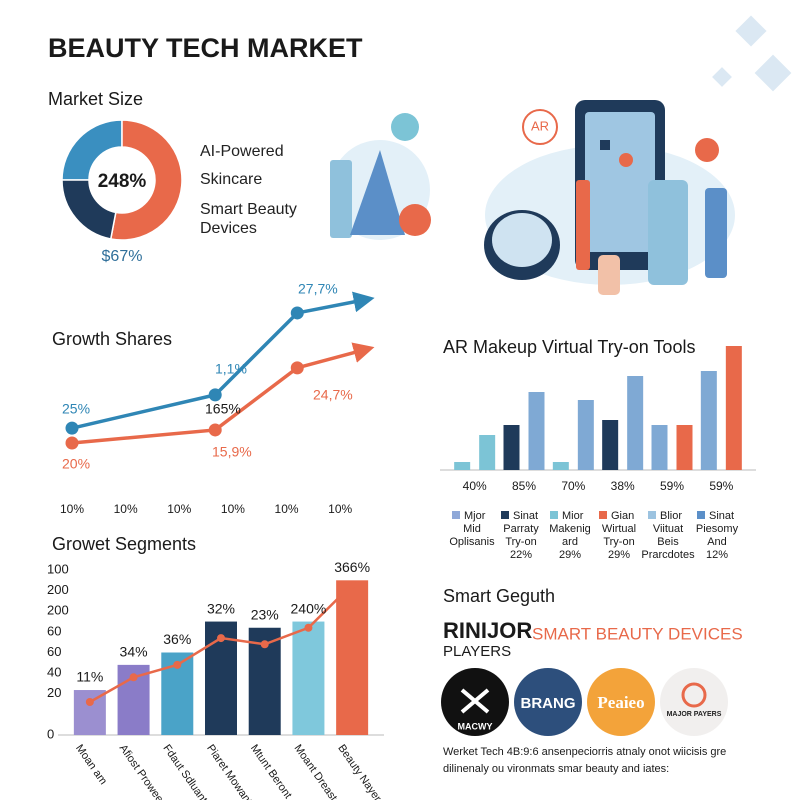 Image resolution: width=800 pixels, height=800 pixels. Describe the element at coordinates (184, 771) in the screenshot. I see `x-tick-label: Fdaut Sdluant` at that location.